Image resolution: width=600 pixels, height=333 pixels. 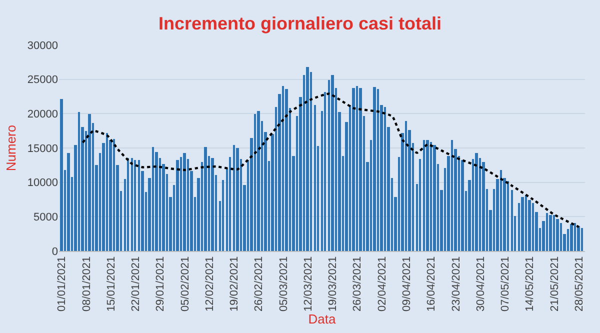 What do you see at coordinates (506, 284) in the screenshot?
I see `x-tick-label: 07/05/2021` at bounding box center [506, 284].